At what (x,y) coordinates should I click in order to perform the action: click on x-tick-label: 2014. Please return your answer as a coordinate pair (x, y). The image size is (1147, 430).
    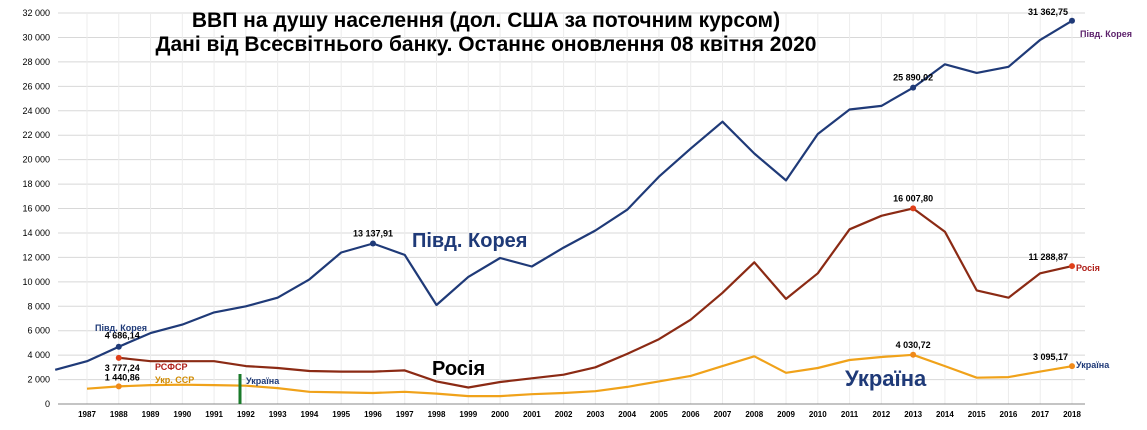
    Looking at the image, I should click on (945, 414).